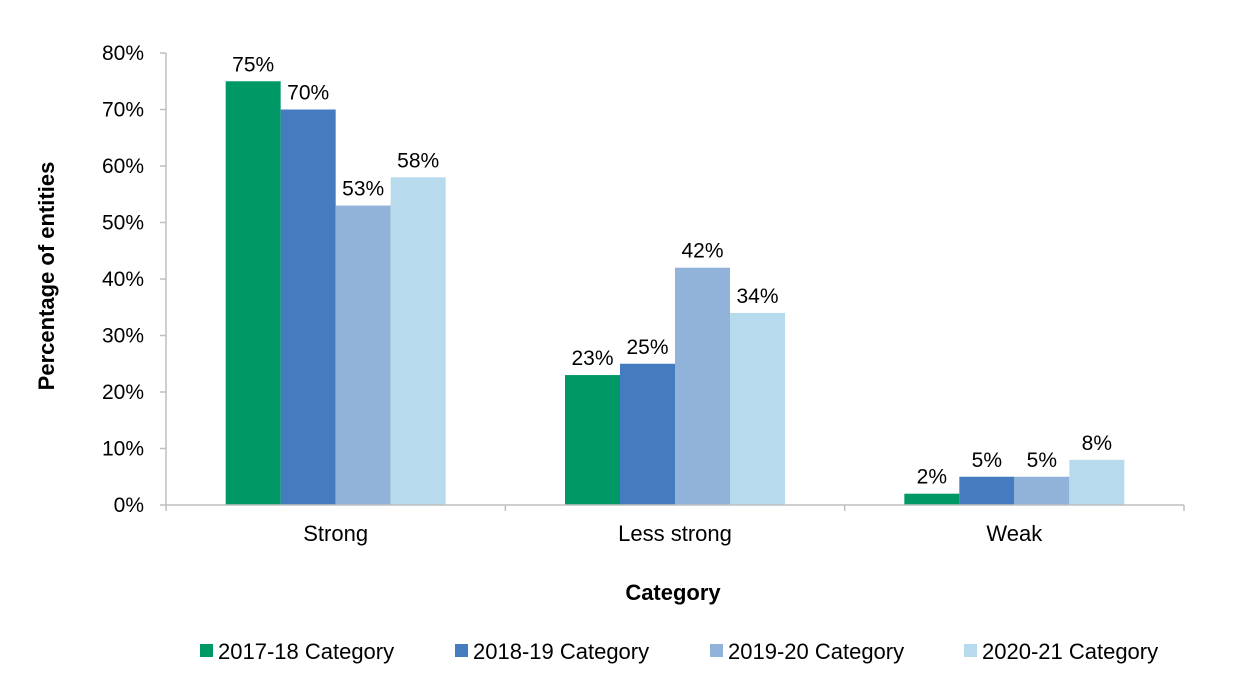 The image size is (1236, 699). I want to click on legend-label: 2019-20 Category, so click(816, 651).